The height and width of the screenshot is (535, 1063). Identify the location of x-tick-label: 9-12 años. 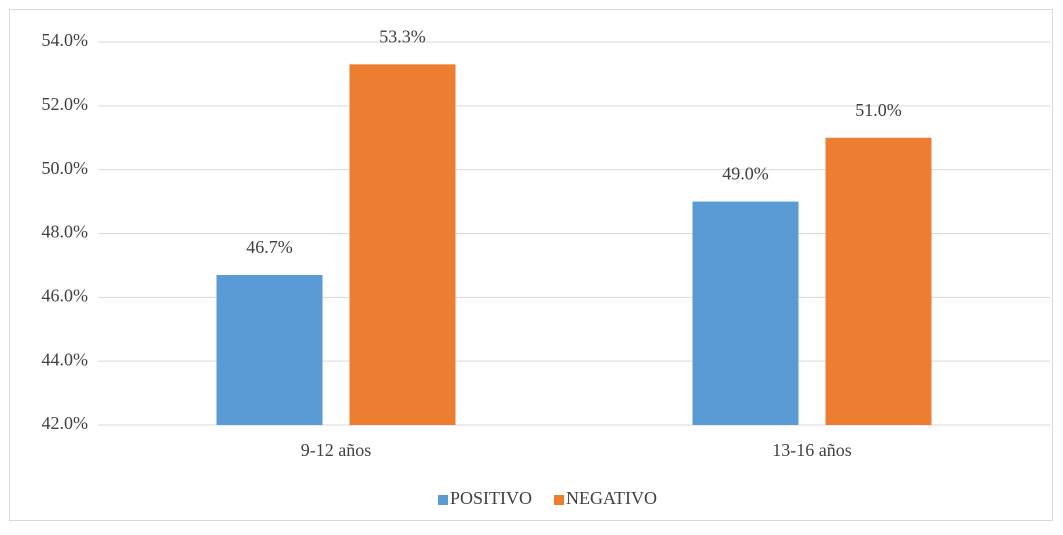
(336, 450).